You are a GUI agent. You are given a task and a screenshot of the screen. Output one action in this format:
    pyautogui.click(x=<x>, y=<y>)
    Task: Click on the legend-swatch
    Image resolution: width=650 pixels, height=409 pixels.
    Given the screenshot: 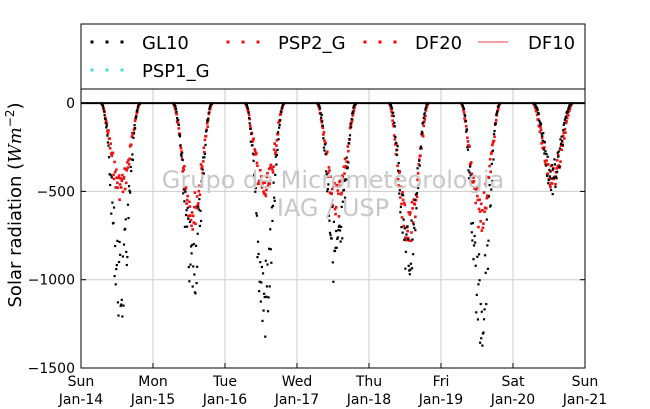 What is the action you would take?
    pyautogui.click(x=365, y=42)
    